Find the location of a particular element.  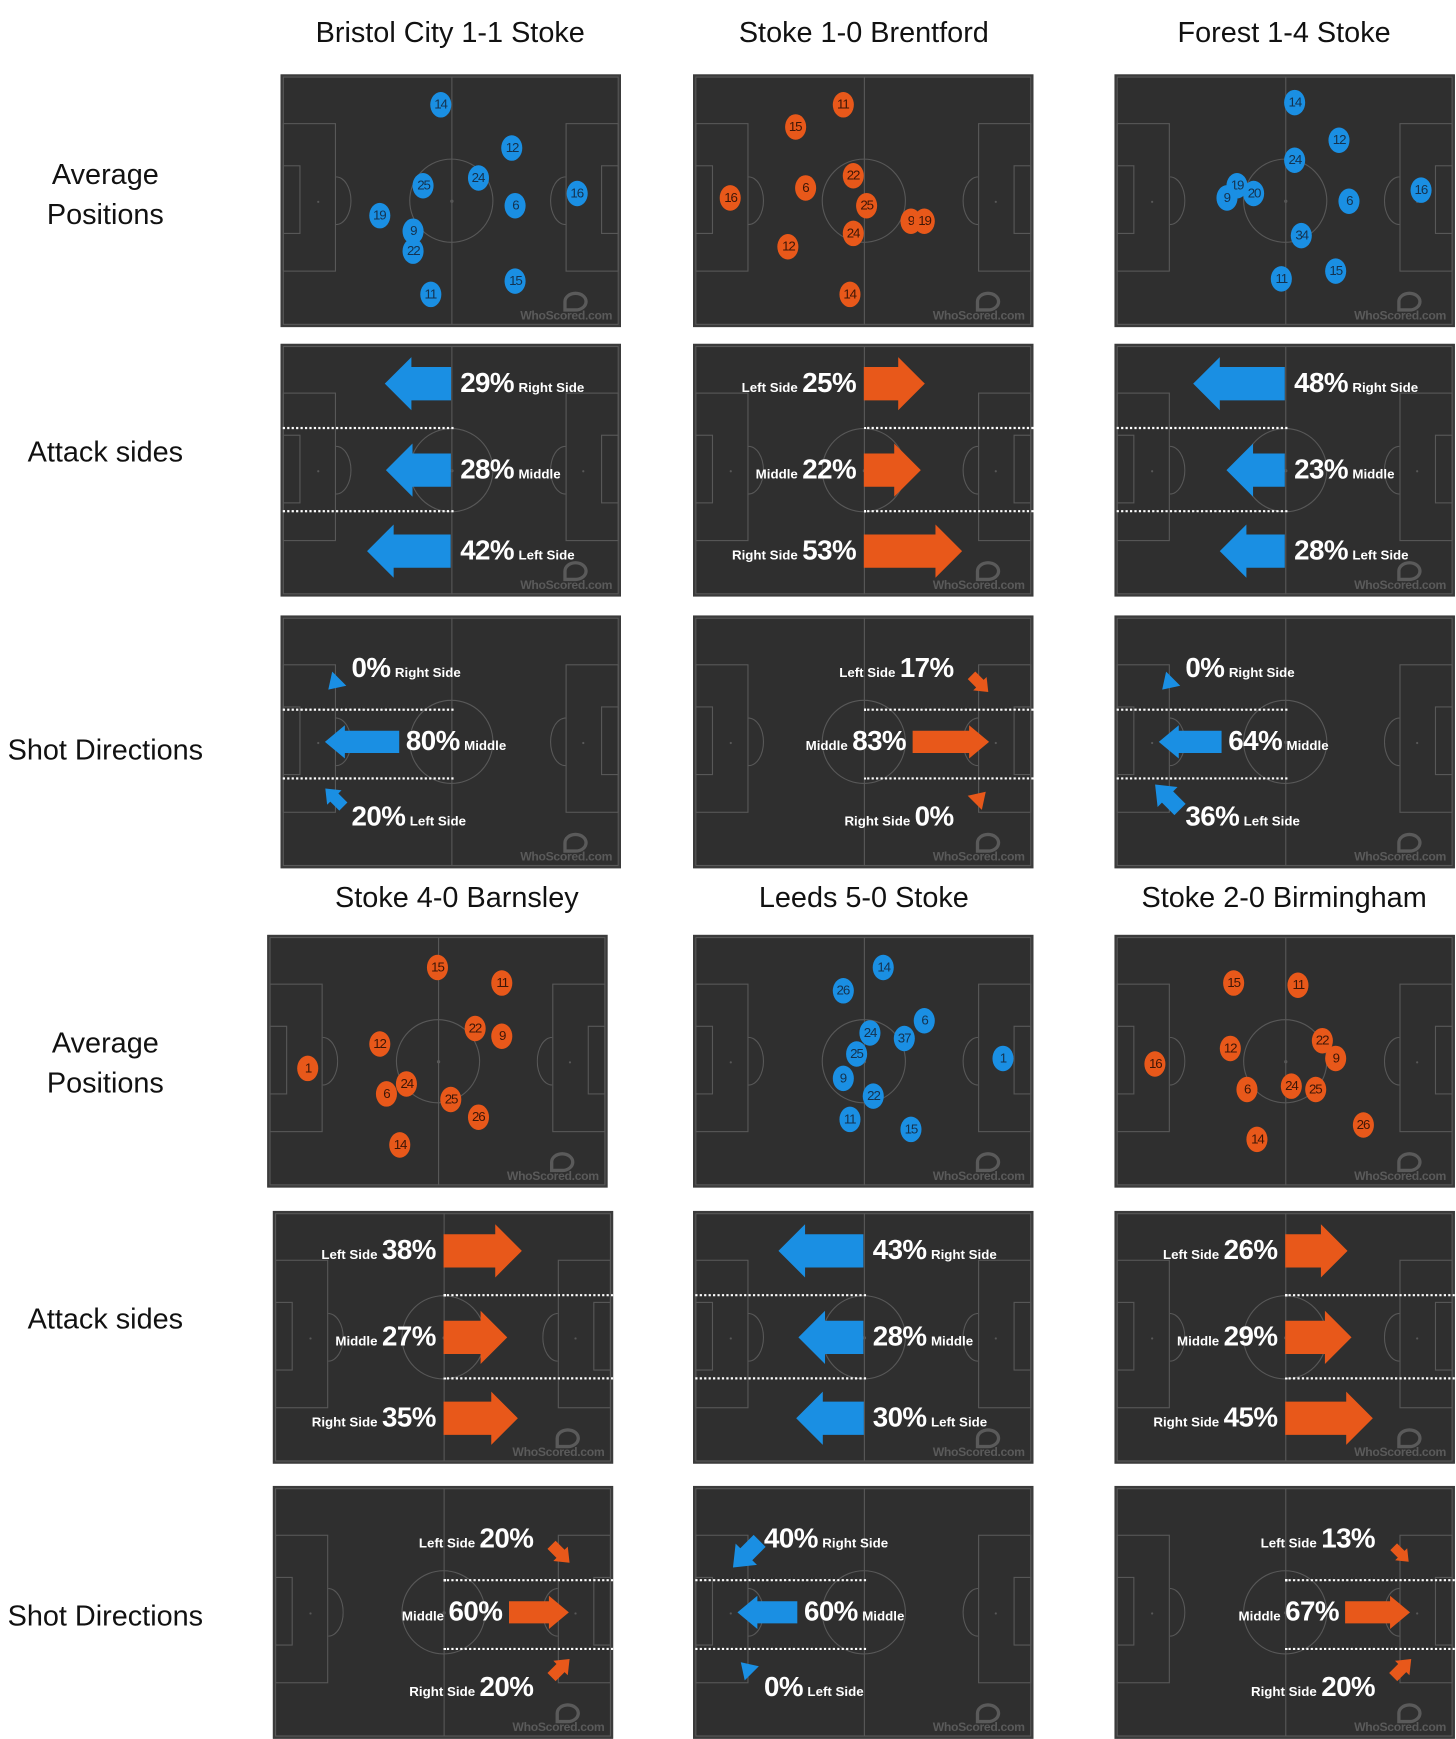

lane-label: 29% Right Side is located at coordinates (522, 384).